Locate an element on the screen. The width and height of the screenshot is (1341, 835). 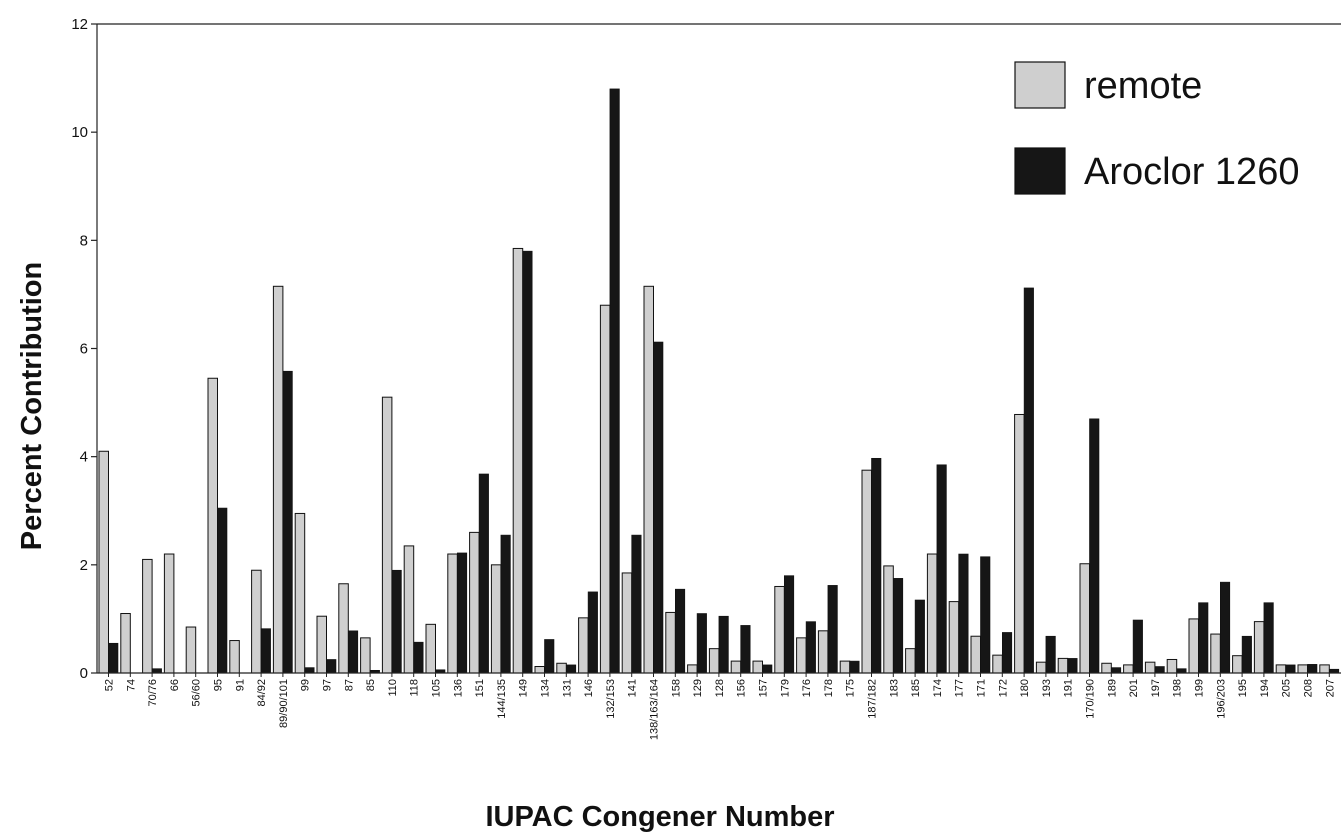
x-category-label: 157 is located at coordinates (764, 688).